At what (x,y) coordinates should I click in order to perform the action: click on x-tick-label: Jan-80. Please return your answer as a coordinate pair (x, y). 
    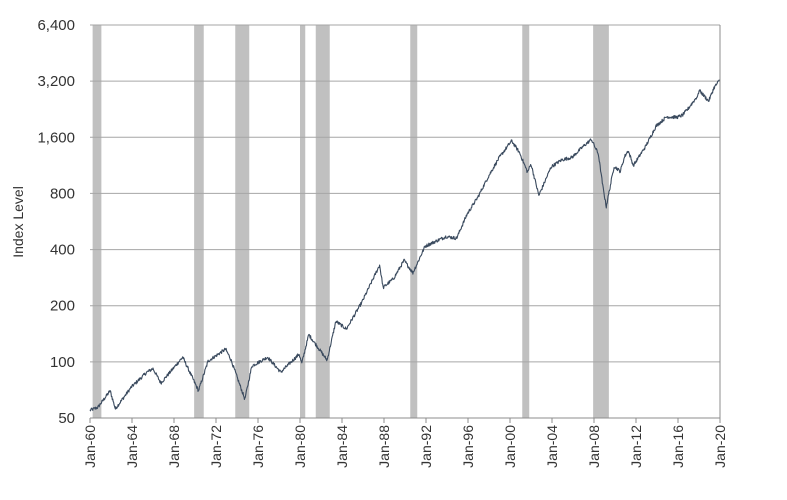
    Looking at the image, I should click on (300, 446).